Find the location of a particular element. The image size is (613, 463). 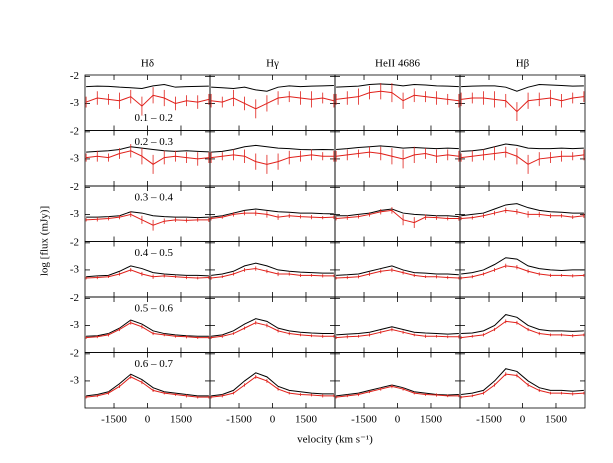

column-title: Hδ is located at coordinates (147, 64).